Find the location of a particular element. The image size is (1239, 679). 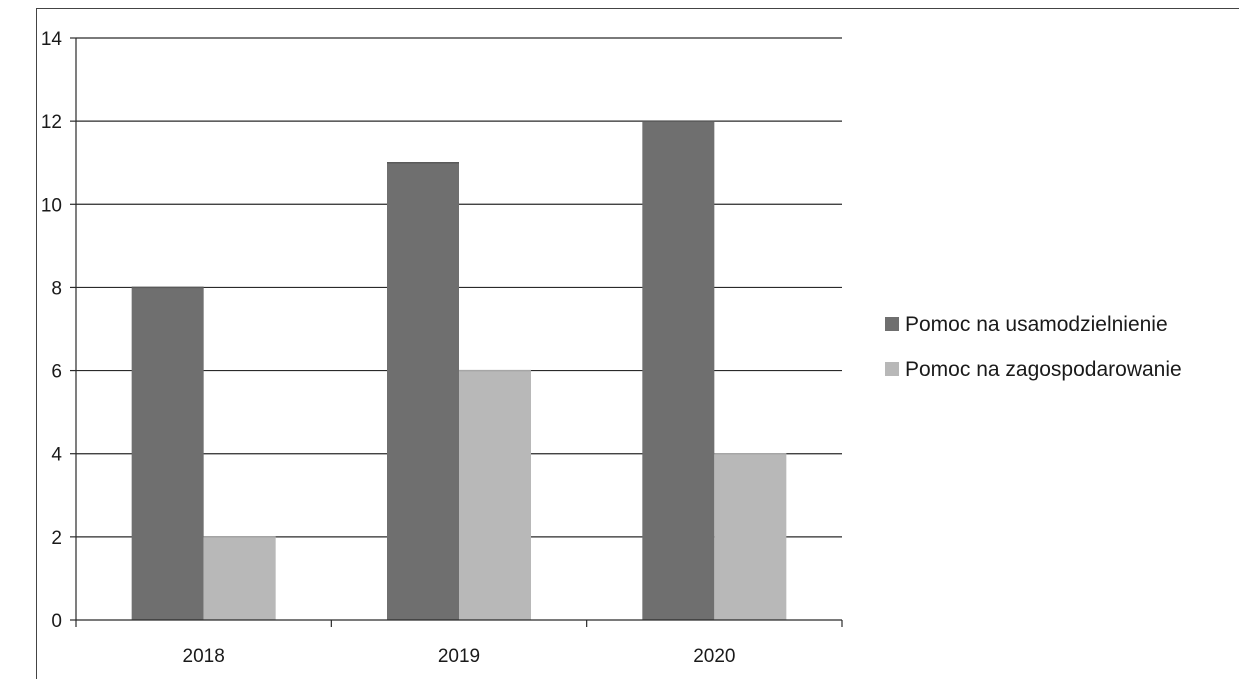

y-tick-label: 10 is located at coordinates (51, 205).